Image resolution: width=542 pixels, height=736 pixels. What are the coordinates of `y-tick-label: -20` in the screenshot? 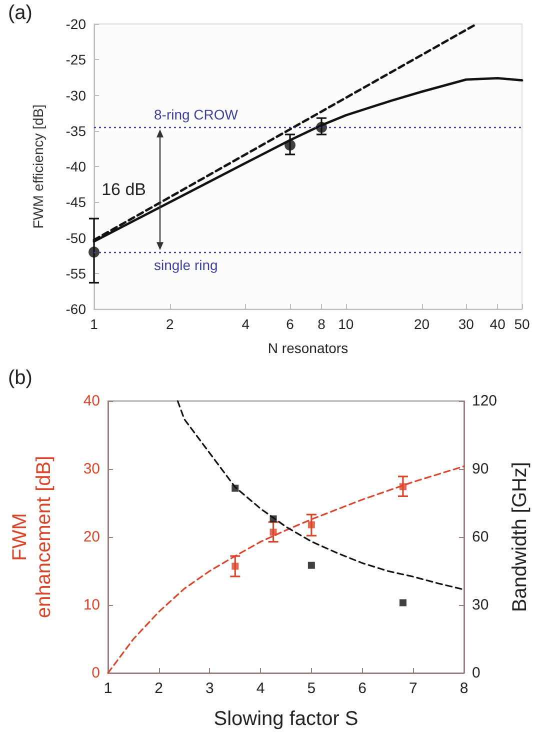 It's located at (76, 24).